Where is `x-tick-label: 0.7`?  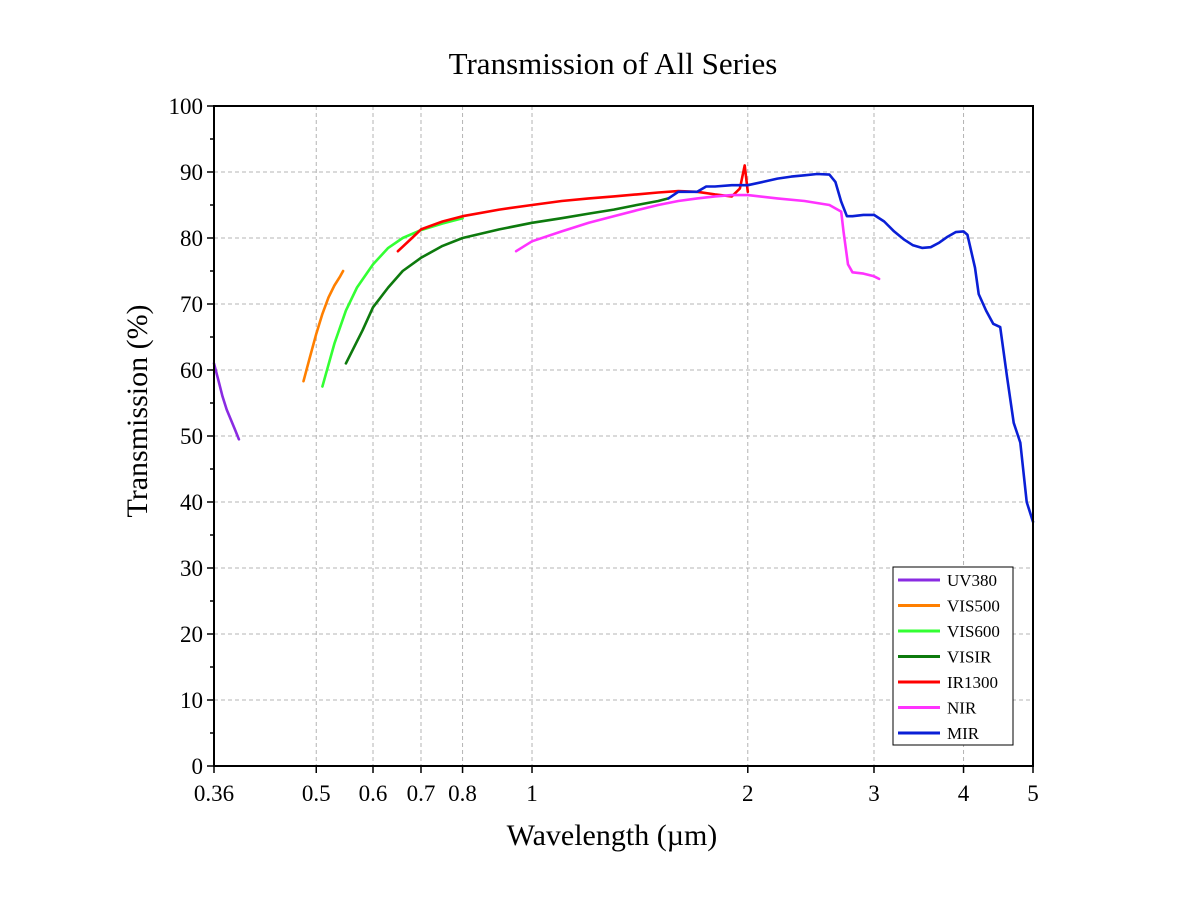 x-tick-label: 0.7 is located at coordinates (421, 793).